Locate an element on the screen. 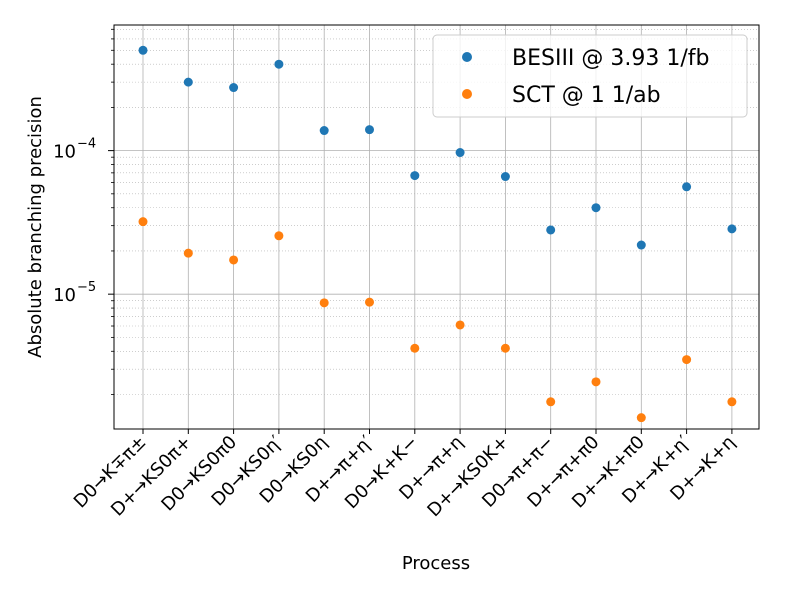 Image resolution: width=800 pixels, height=600 pixels. legend-label-sct: SCT @ 1 1/ab is located at coordinates (586, 95).